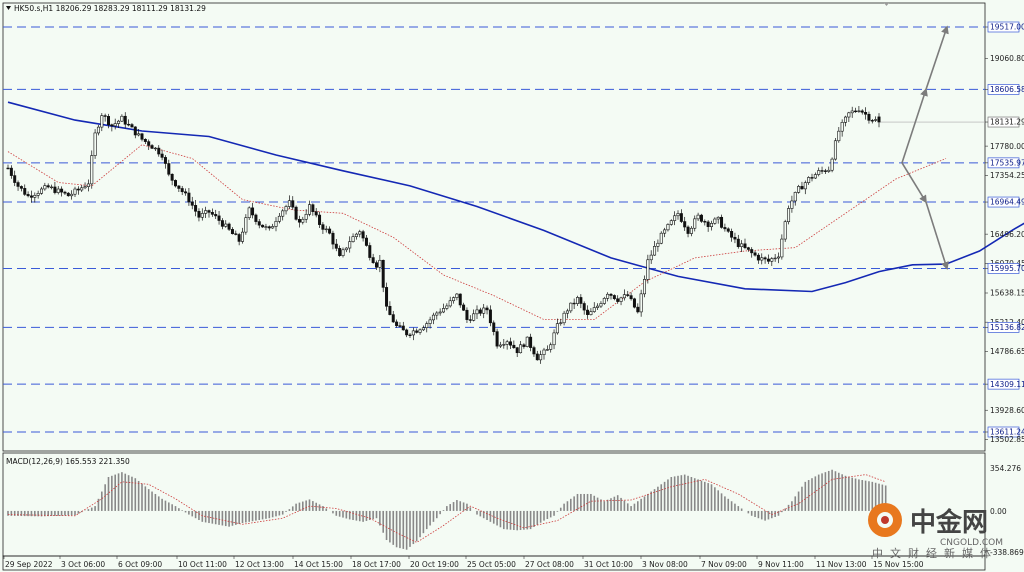 Image resolution: width=1024 pixels, height=572 pixels. I want to click on down-scenario-arrow, so click(914, 183).